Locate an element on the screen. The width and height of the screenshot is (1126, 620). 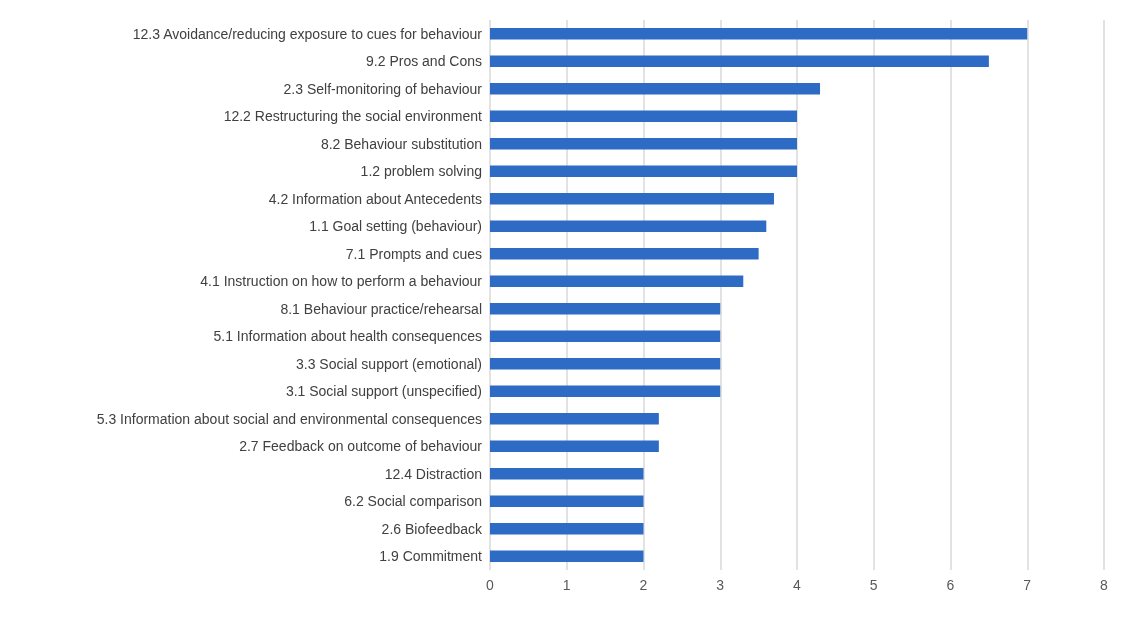
x-tick-label: 8 is located at coordinates (1104, 585).